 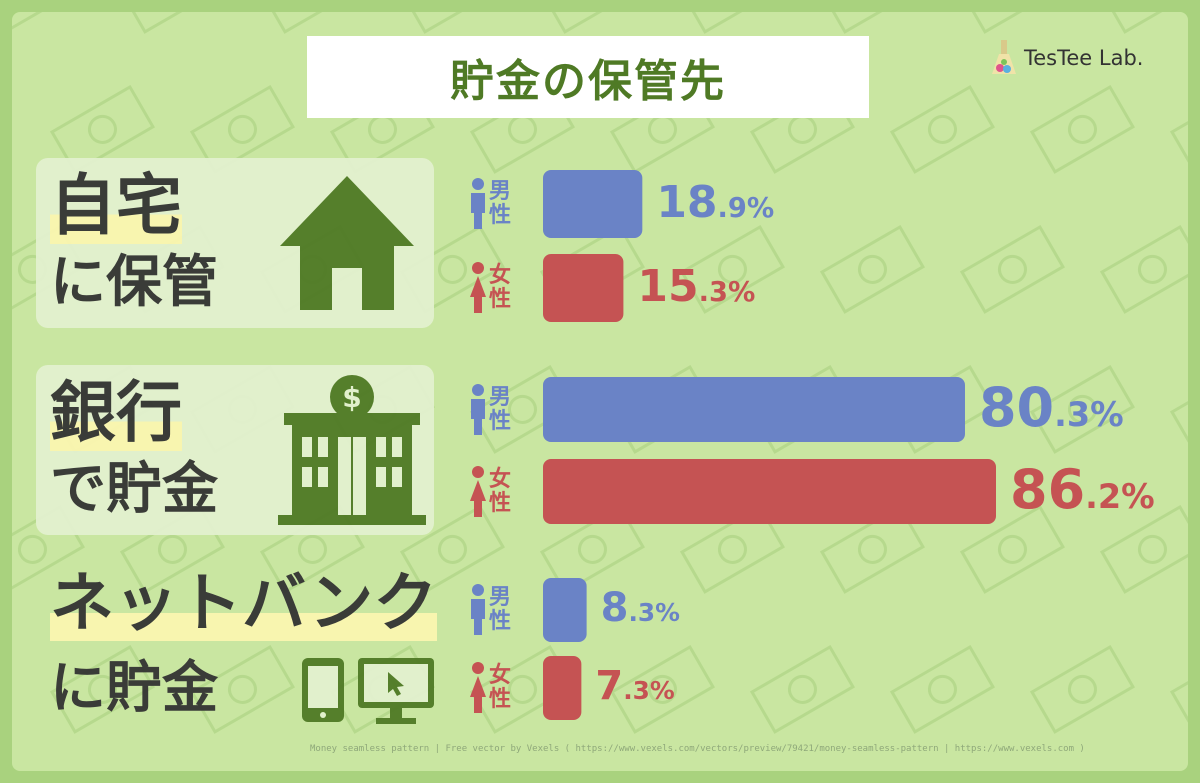 I want to click on logo-text: TesTee Lab., so click(x=1084, y=58).